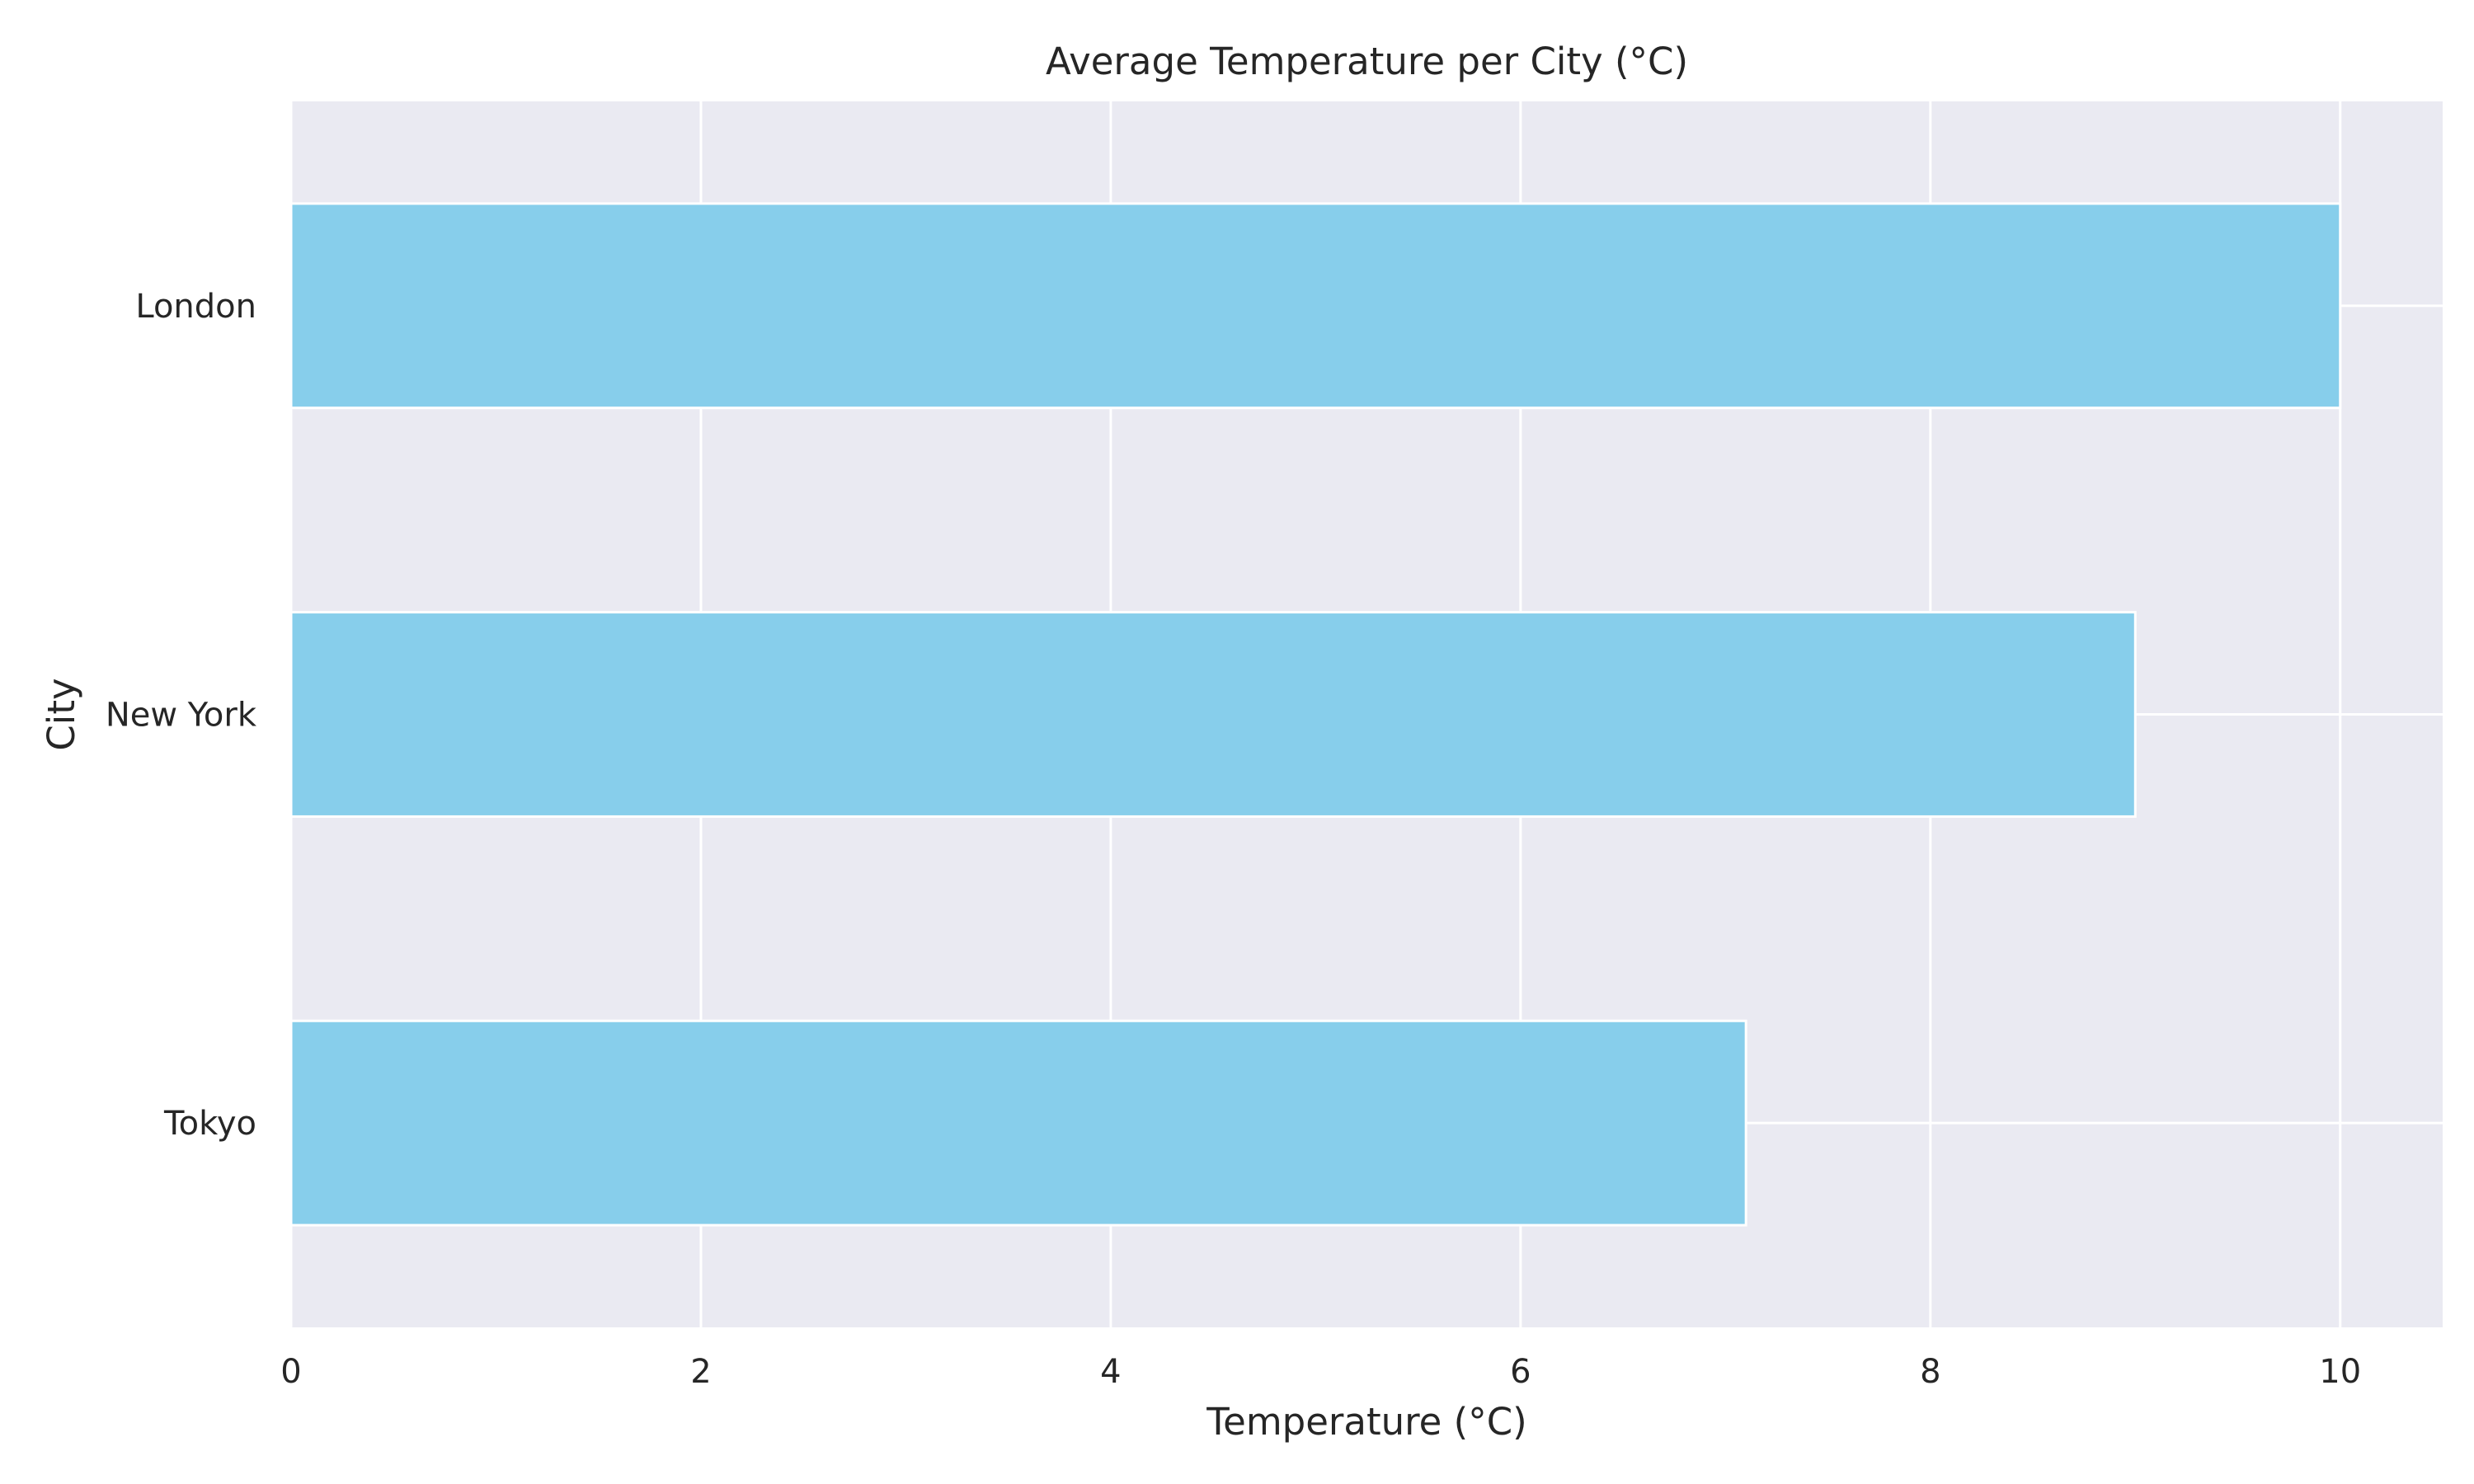 This screenshot has width=2474, height=1484. Describe the element at coordinates (61, 714) in the screenshot. I see `y-axis-label: City` at that location.